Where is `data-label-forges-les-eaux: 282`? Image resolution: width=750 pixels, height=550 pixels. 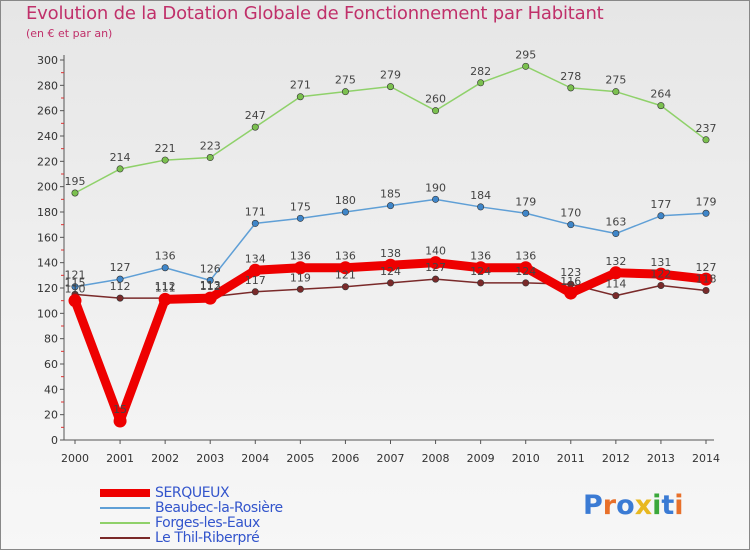
data-label-forges-les-eaux: 282 is located at coordinates (480, 71).